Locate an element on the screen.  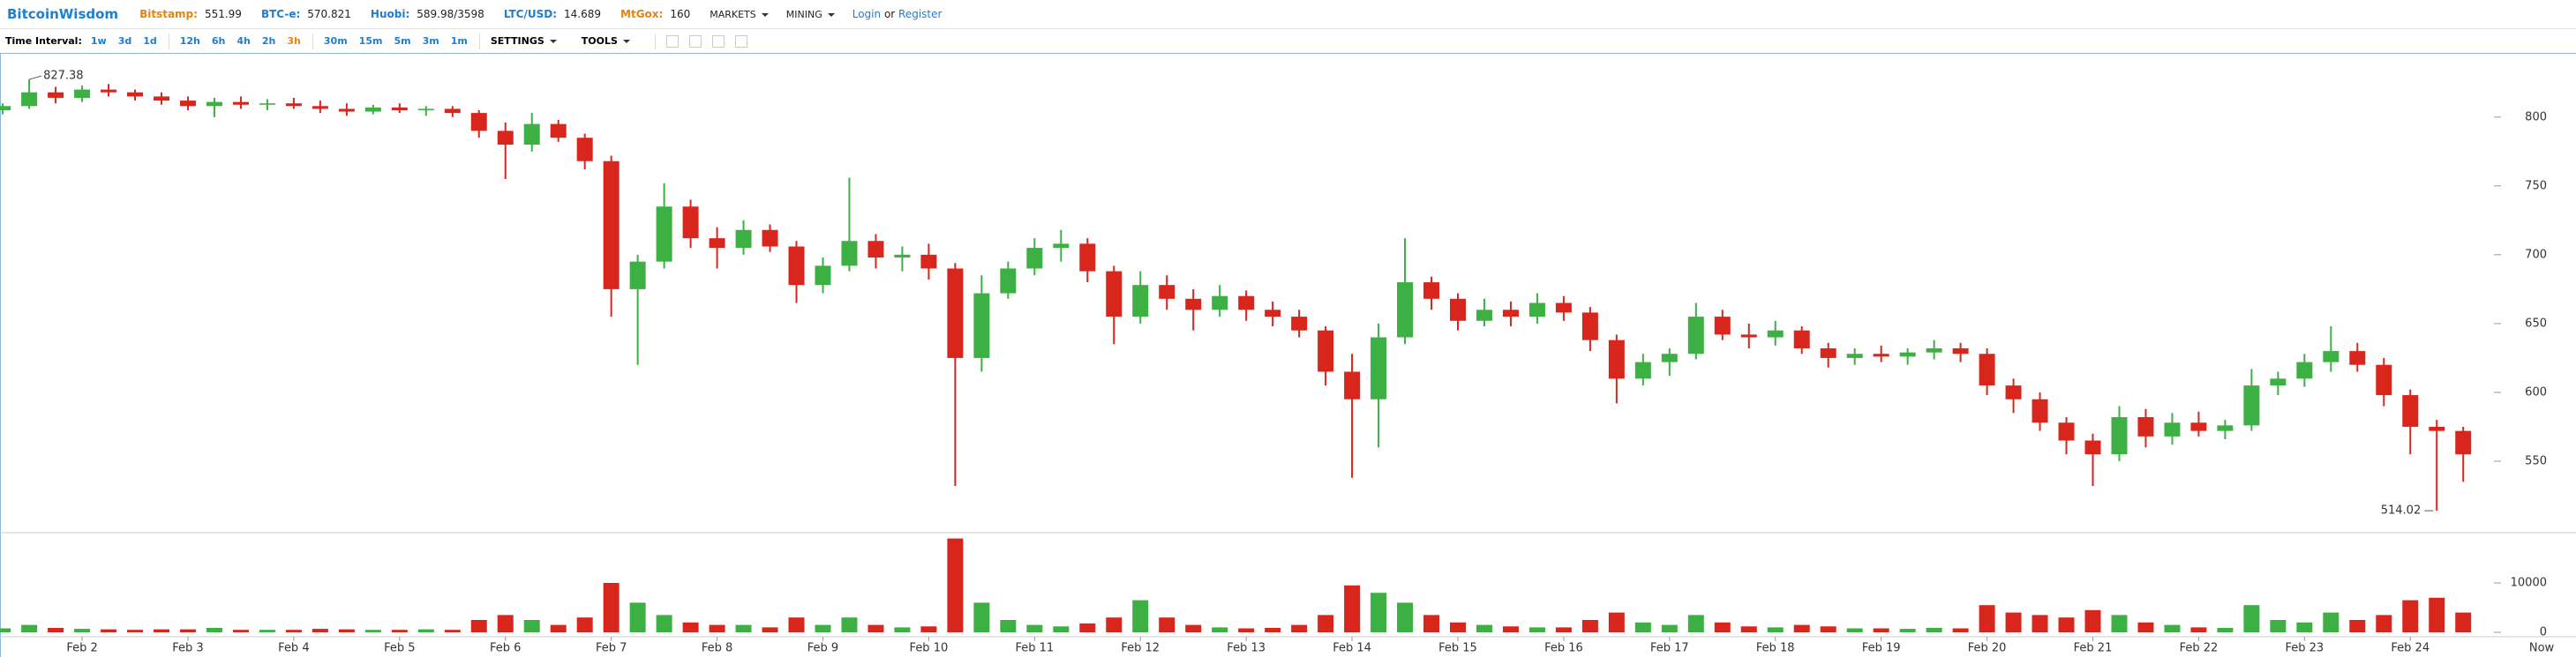
intervals: 1w 3d 1d 12h 6h 4h 2h 3h 30m 15m 5m 3m 1m is located at coordinates (284, 41).